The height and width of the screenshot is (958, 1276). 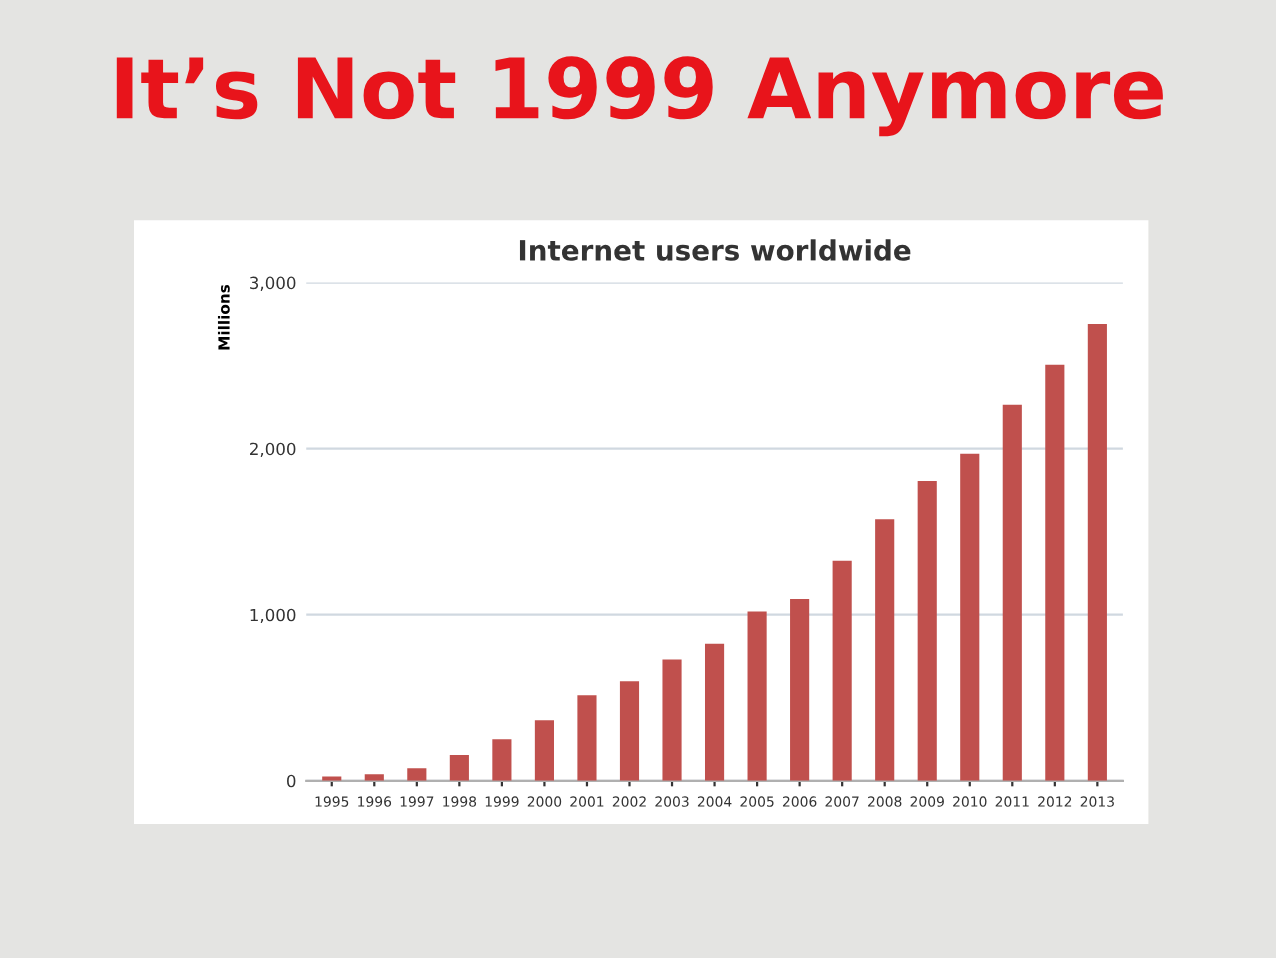 I want to click on y-tick-label: 2,000, so click(x=273, y=449).